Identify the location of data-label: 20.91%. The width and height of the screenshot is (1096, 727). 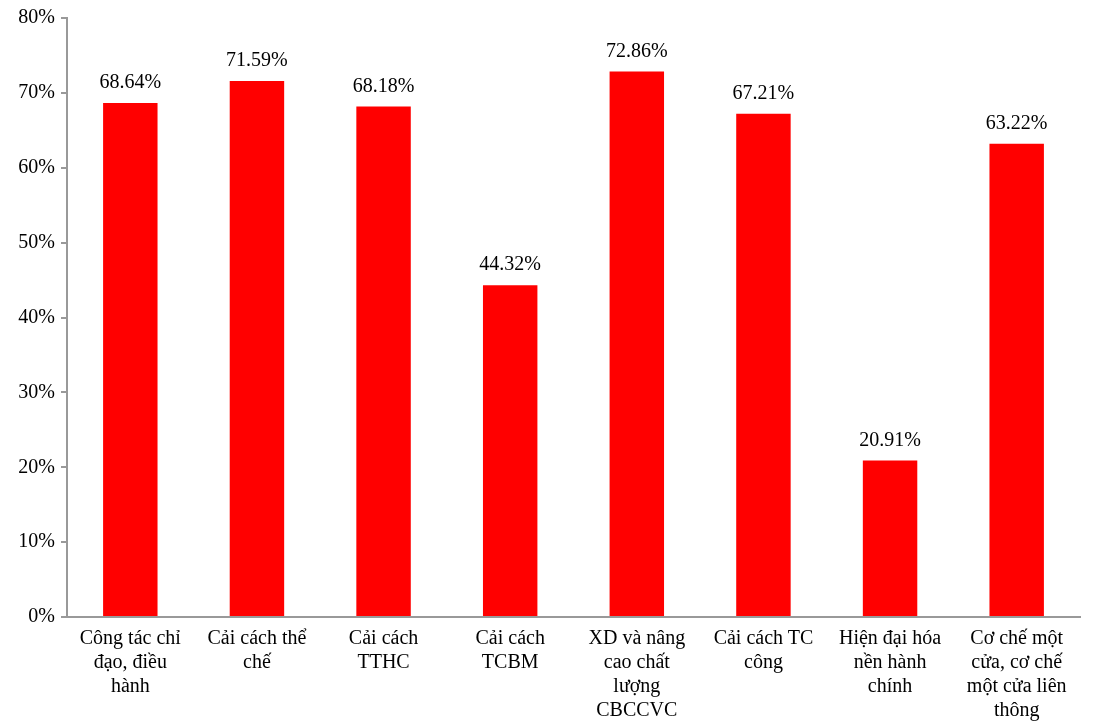
(890, 438).